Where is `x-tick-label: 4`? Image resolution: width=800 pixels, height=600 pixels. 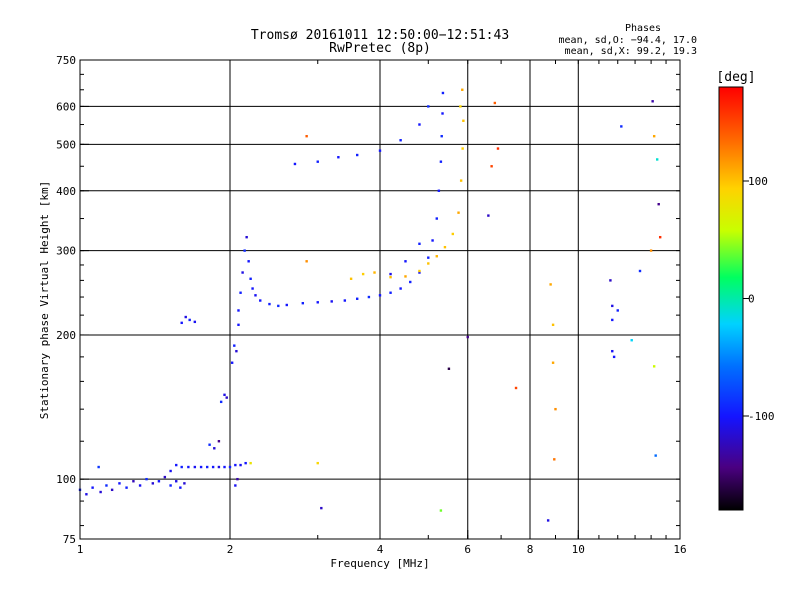
x-tick-label: 4 is located at coordinates (380, 549).